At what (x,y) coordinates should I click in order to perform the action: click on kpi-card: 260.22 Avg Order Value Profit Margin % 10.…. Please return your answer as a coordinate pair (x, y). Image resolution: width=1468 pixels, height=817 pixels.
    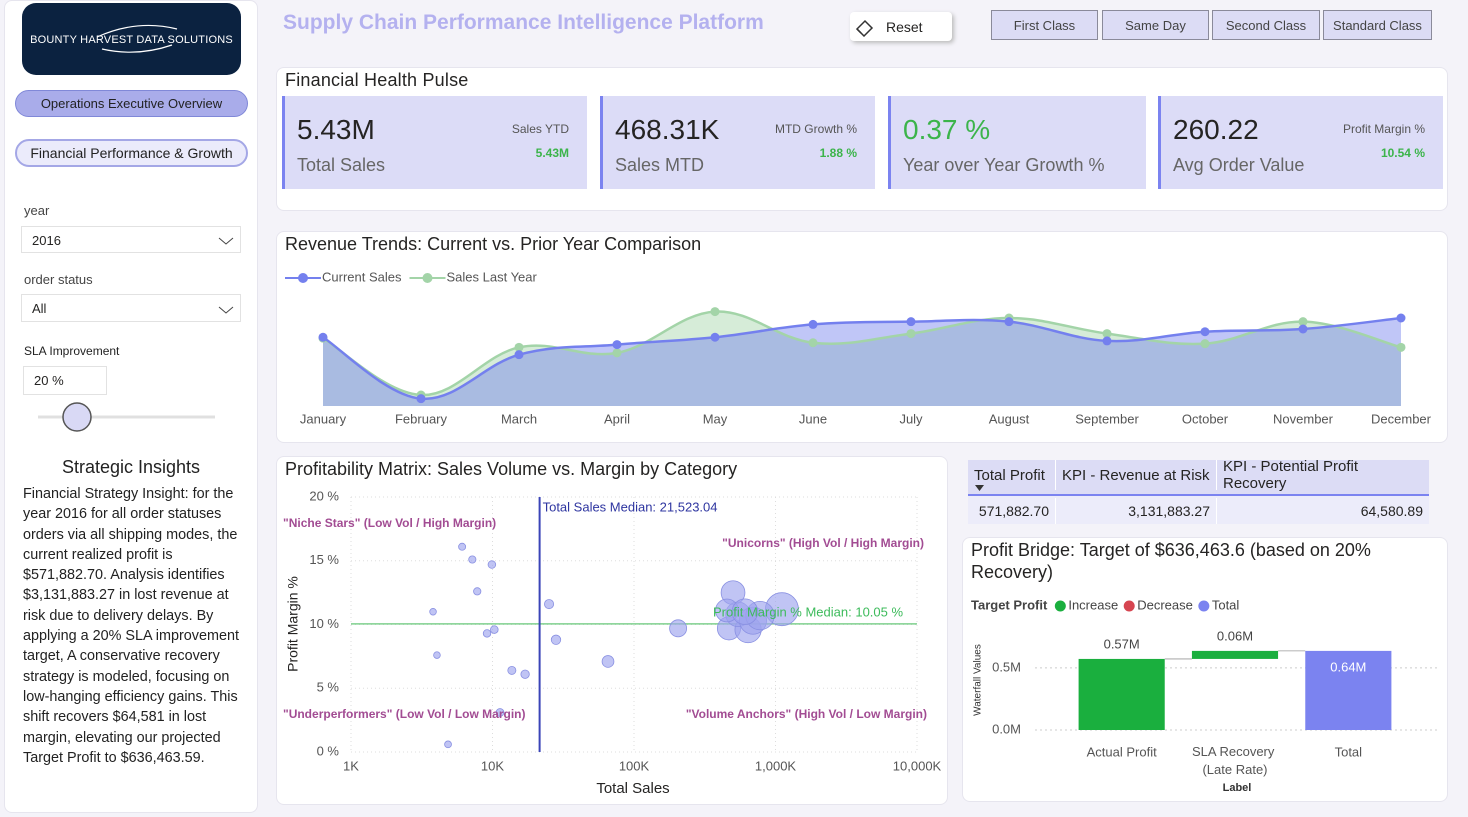
    Looking at the image, I should click on (1300, 142).